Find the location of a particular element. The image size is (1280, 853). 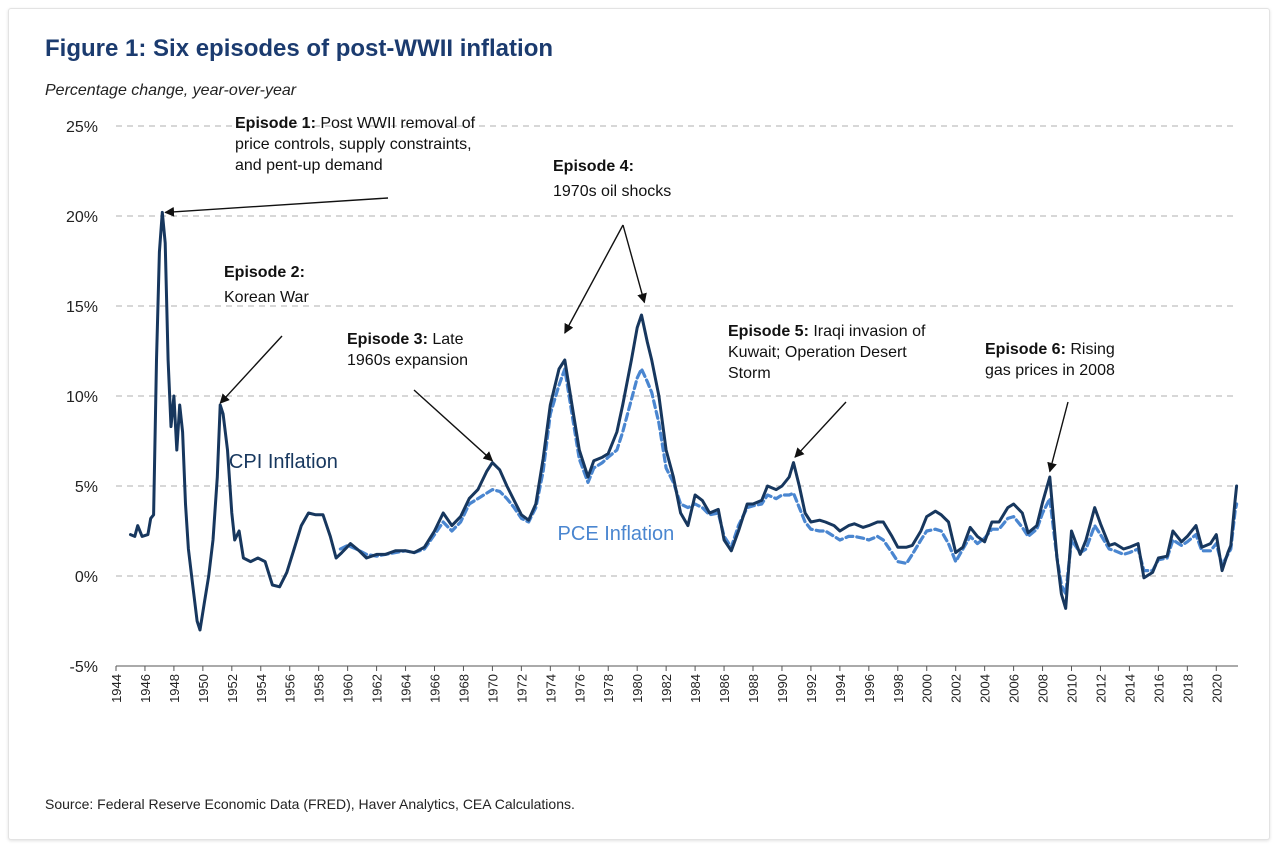

x-tick-label: 1988 is located at coordinates (753, 688).